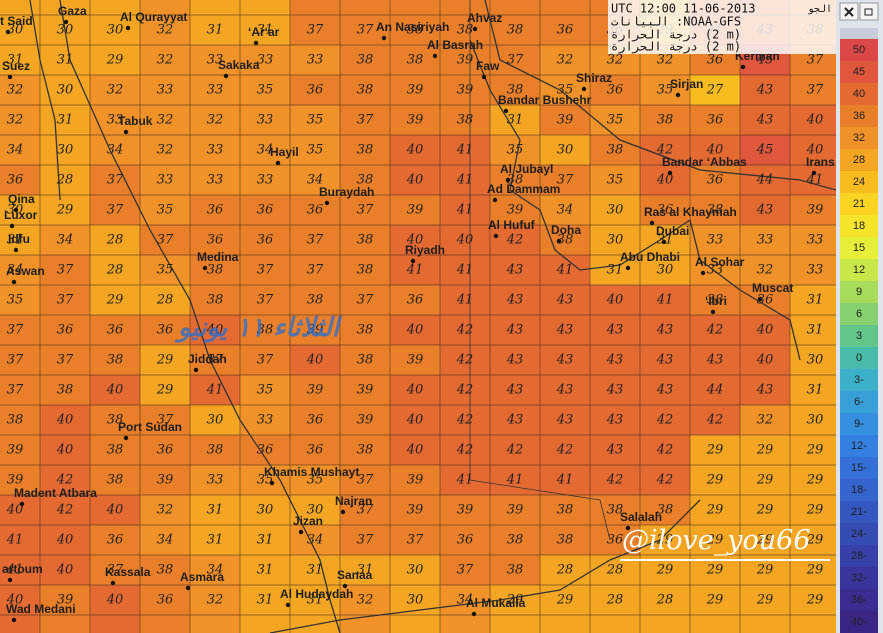 Image resolution: width=883 pixels, height=633 pixels. I want to click on city-label: Hayil, so click(284, 152).